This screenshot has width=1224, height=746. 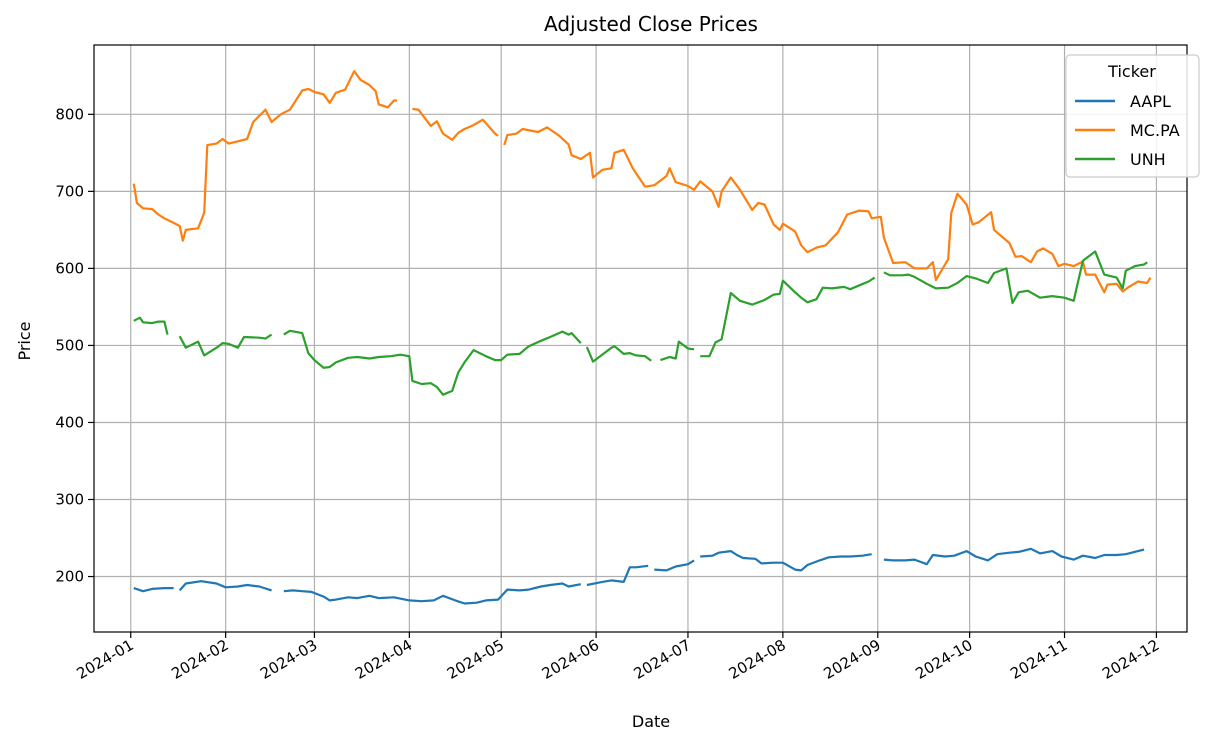 I want to click on y-tick-label: 500, so click(x=69, y=345).